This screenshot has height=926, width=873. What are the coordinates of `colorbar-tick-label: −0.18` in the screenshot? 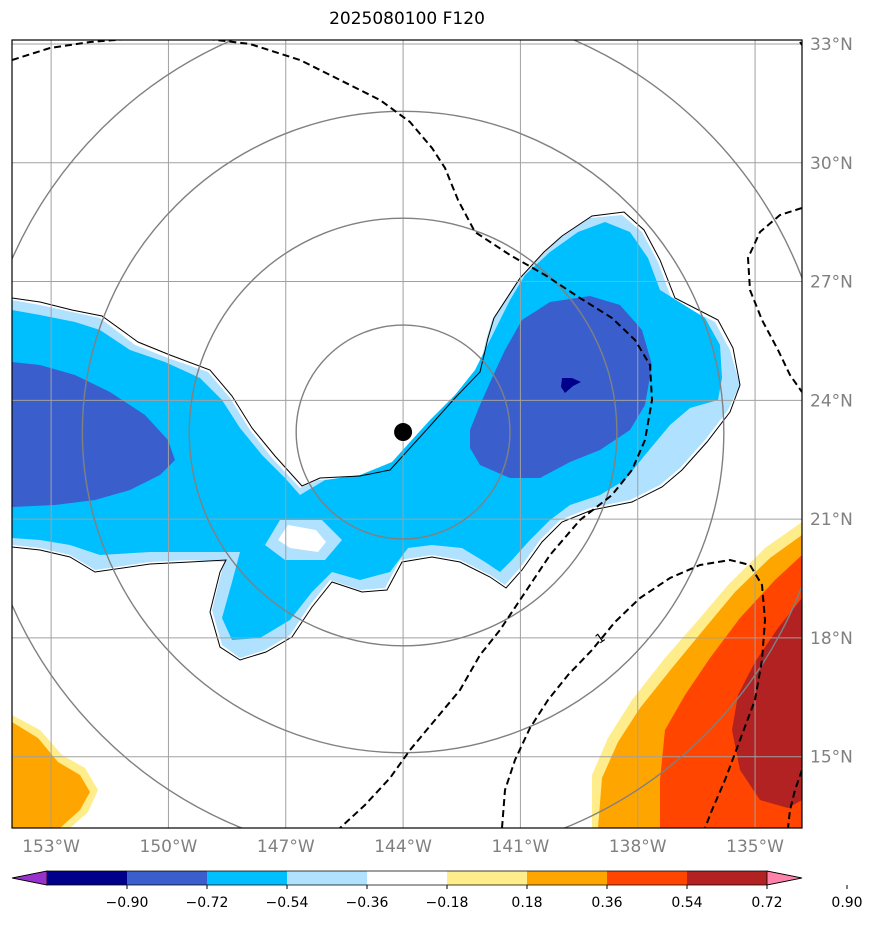 It's located at (447, 903).